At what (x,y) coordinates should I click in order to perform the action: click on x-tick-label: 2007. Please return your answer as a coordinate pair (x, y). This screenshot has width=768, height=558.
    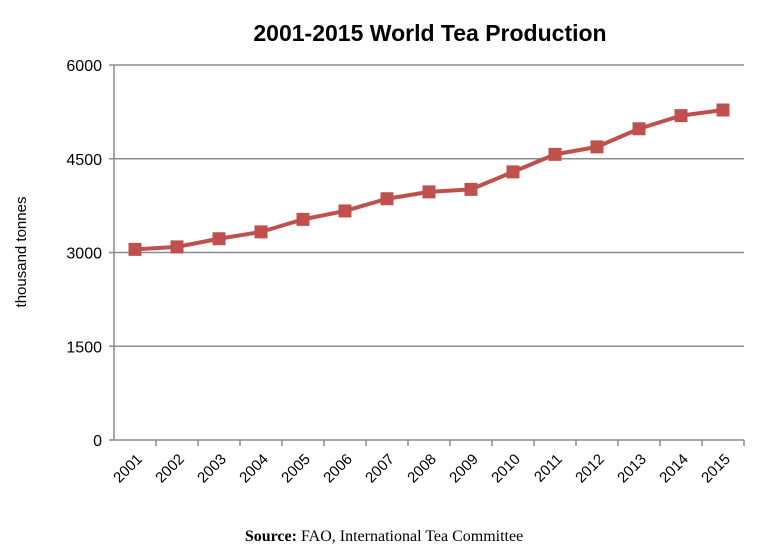
    Looking at the image, I should click on (380, 469).